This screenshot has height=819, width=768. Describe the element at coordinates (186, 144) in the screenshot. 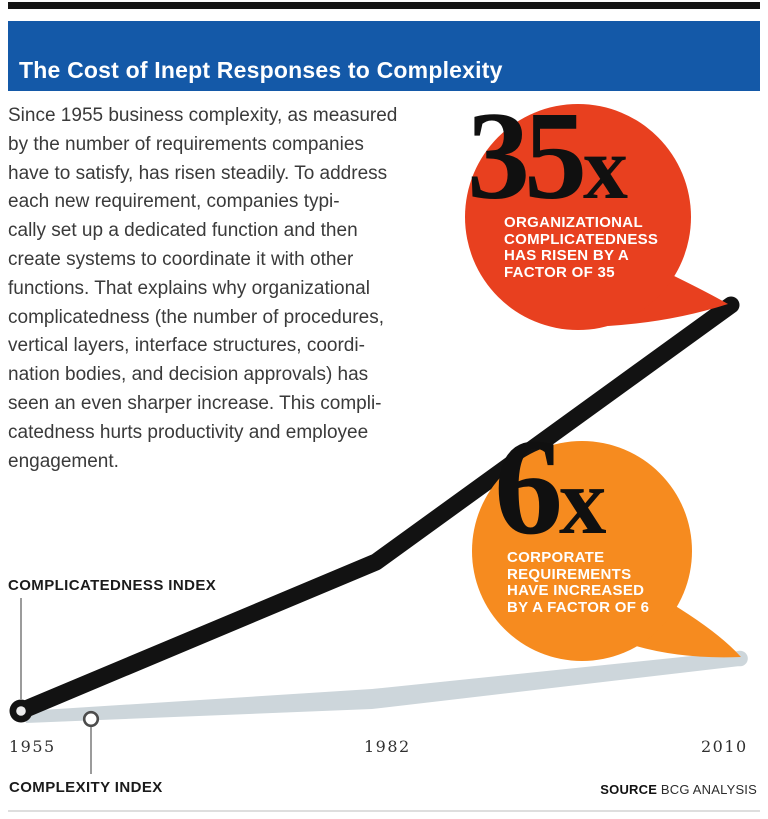

I see `intro-line: by the number of requirements companies` at that location.